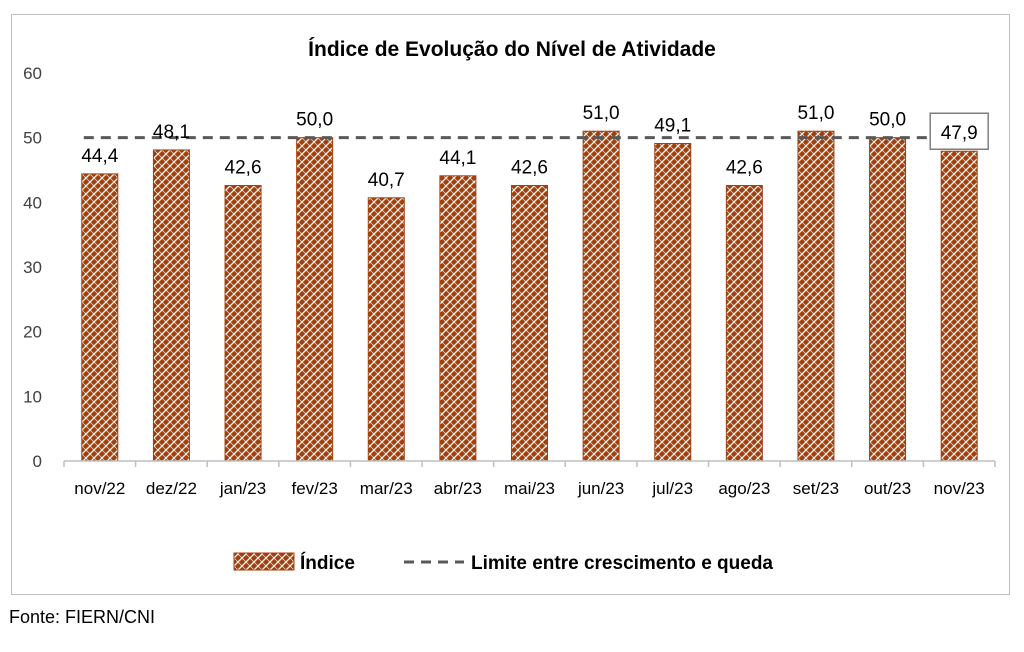  I want to click on data-label: 44,4, so click(99, 156).